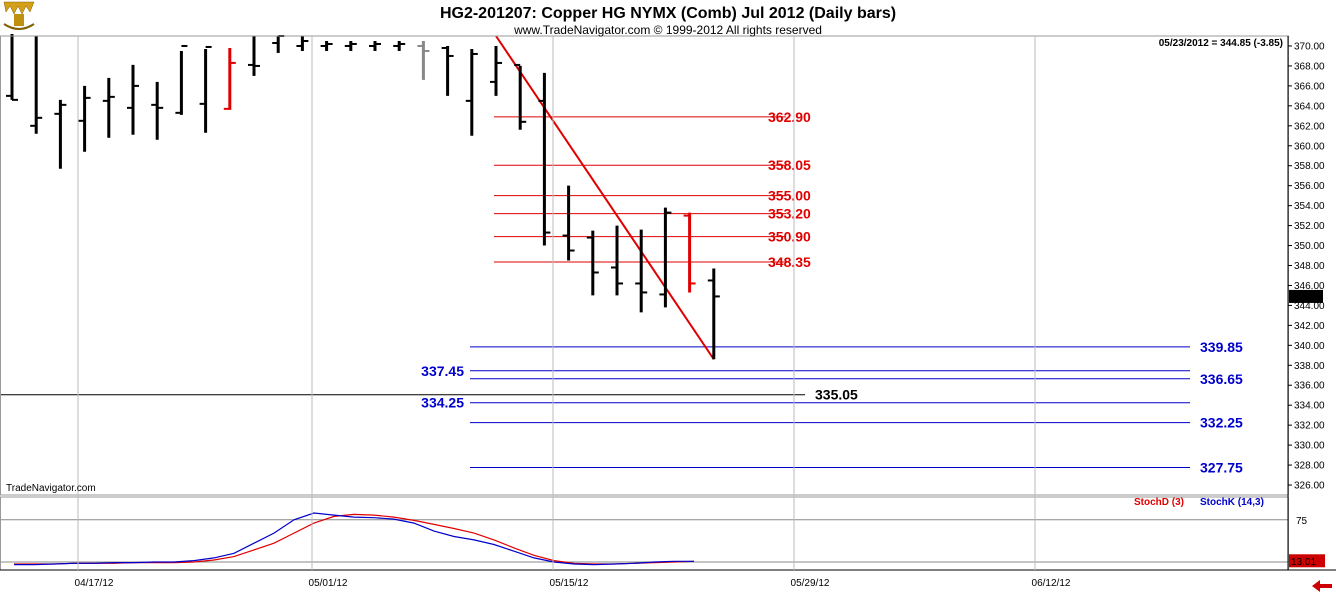 The image size is (1336, 594). Describe the element at coordinates (1309, 66) in the screenshot. I see `y-tick-label: 368.00` at that location.